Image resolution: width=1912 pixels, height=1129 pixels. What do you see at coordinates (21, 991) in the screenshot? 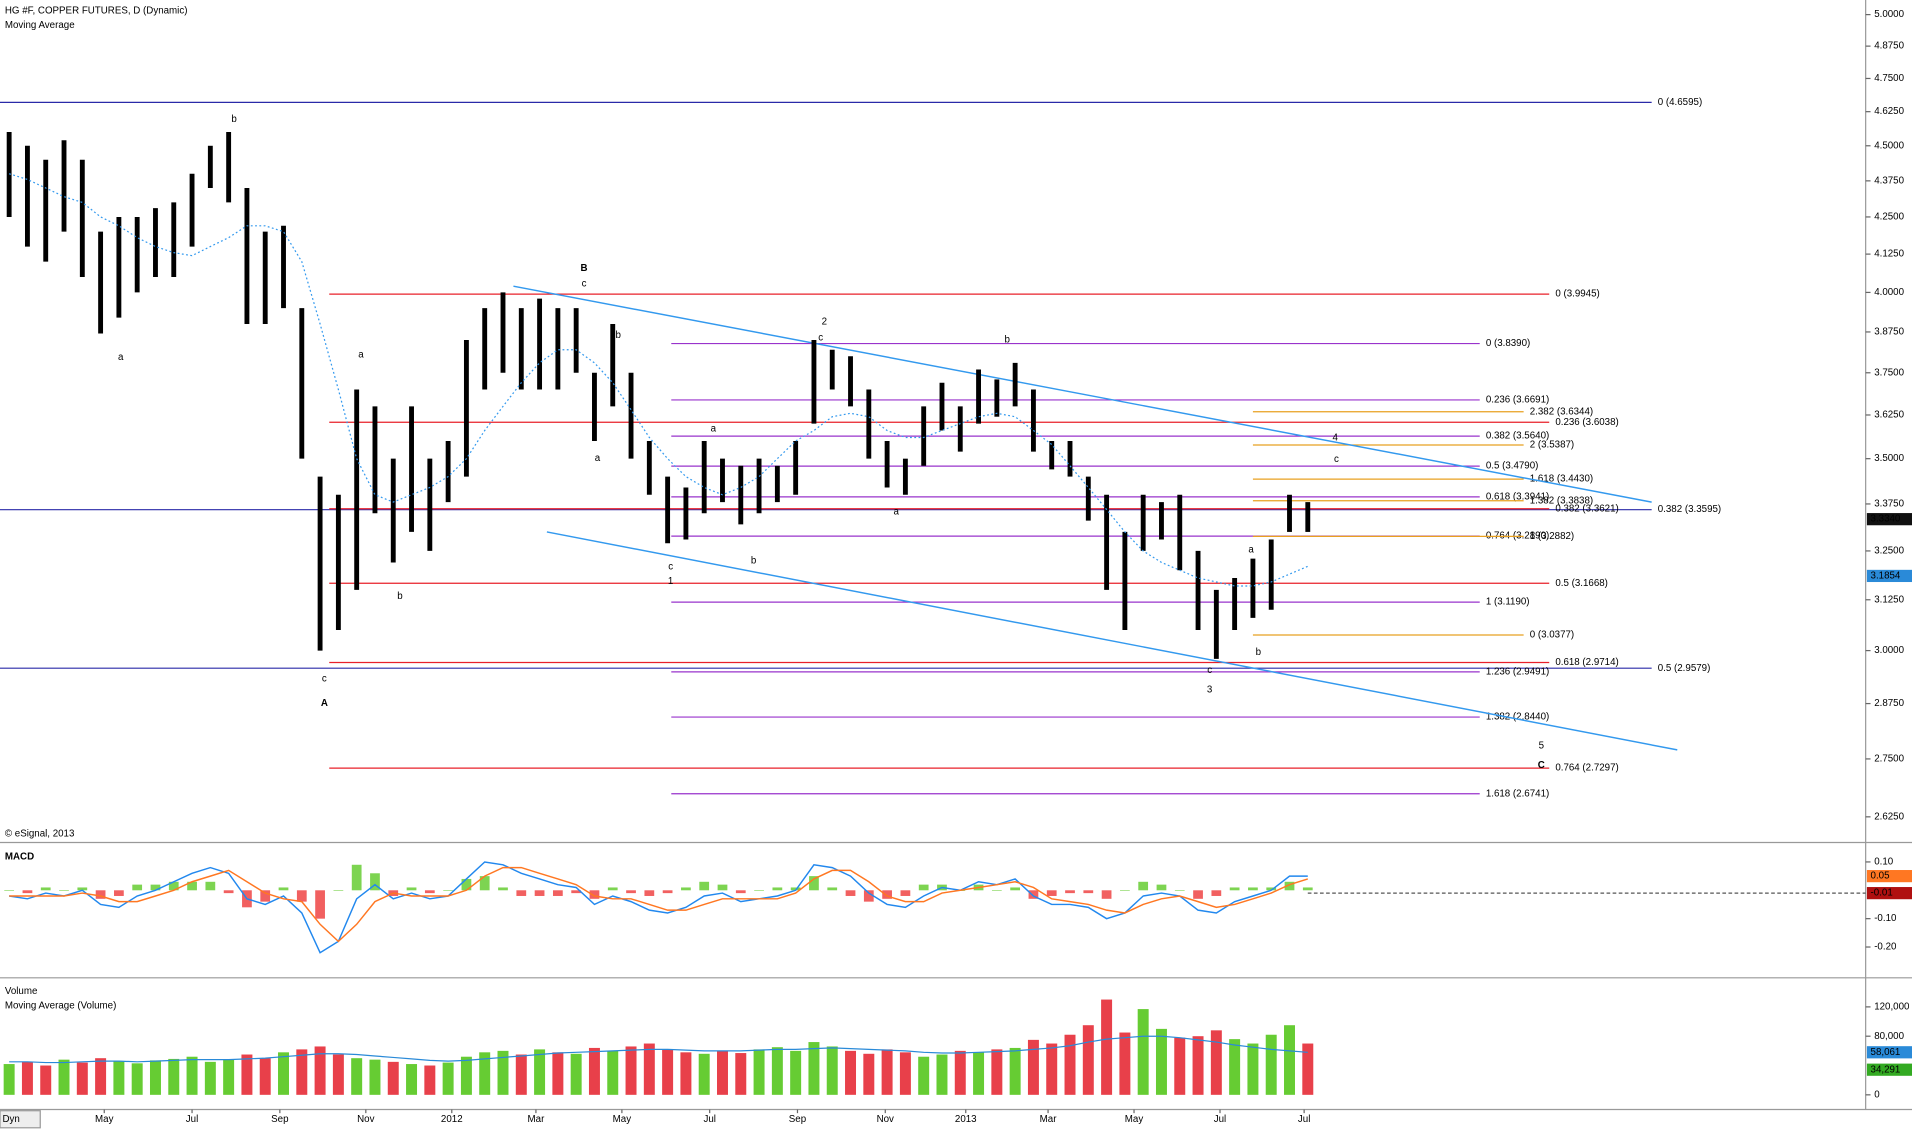
I see `panel-title: Volume` at bounding box center [21, 991].